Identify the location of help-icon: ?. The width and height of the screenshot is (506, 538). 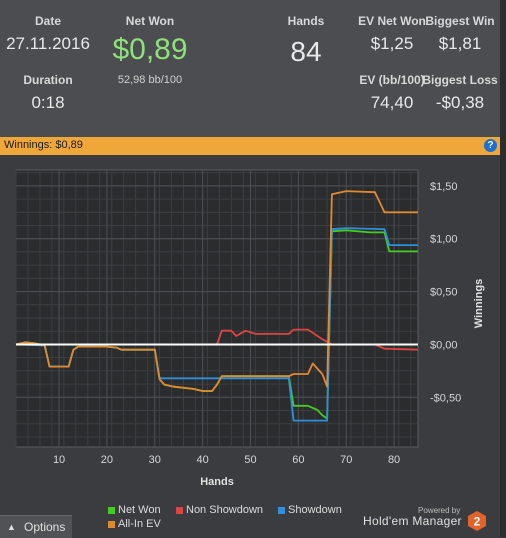
(490, 145).